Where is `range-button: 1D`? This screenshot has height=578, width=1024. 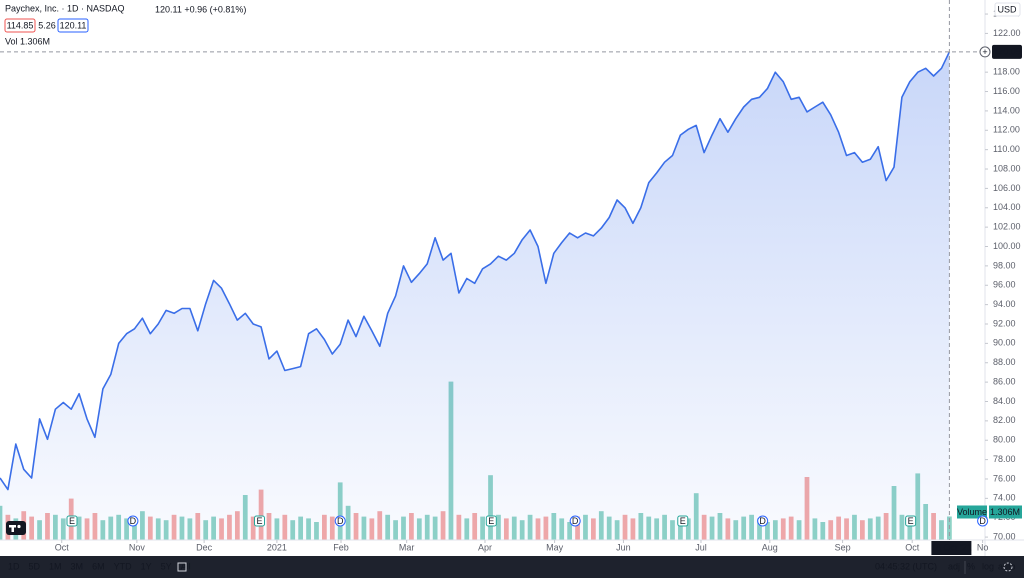 range-button: 1D is located at coordinates (14, 566).